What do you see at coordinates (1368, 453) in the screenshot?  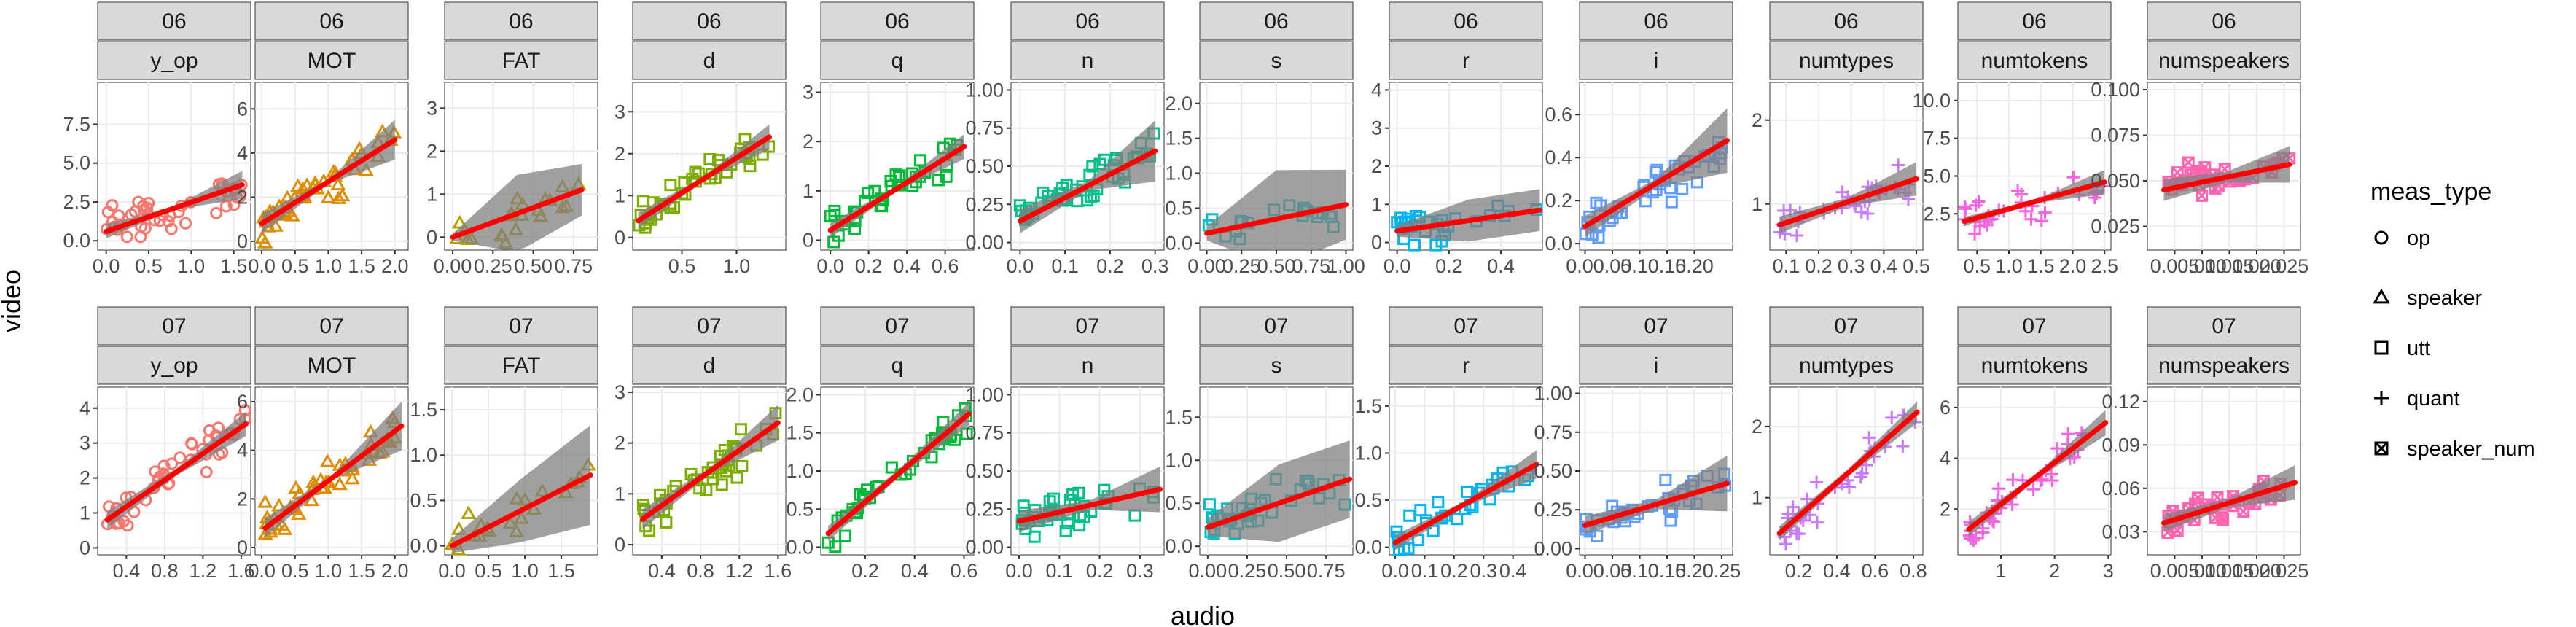 I see `y-tick-label: 1.0` at bounding box center [1368, 453].